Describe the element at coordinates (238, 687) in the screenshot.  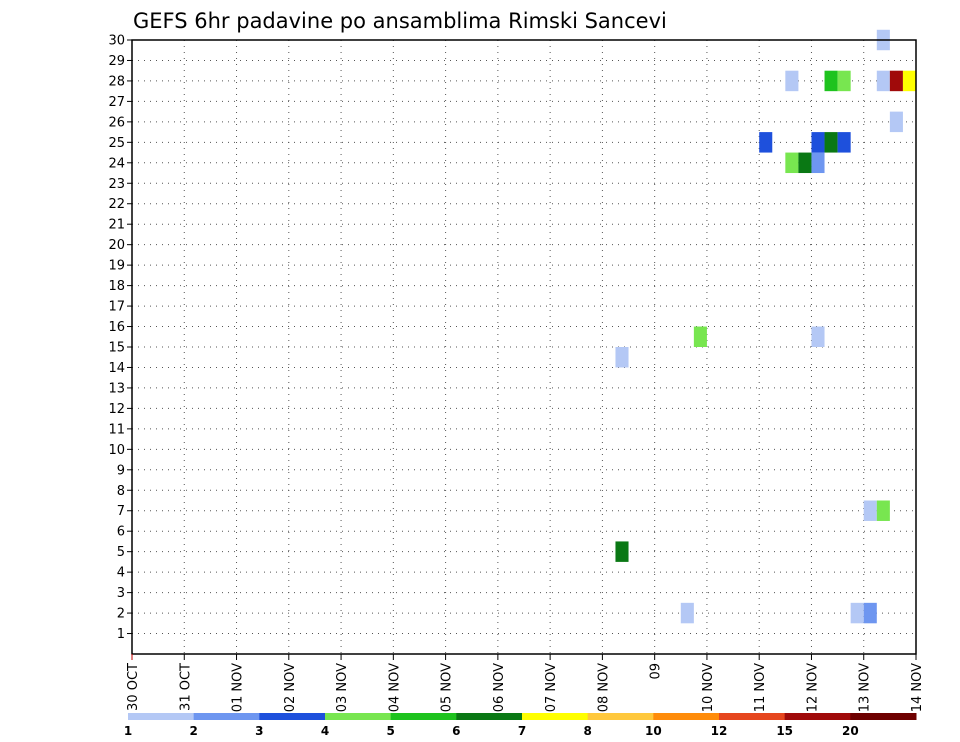
I see `x-tick-label: 01 NOV` at that location.